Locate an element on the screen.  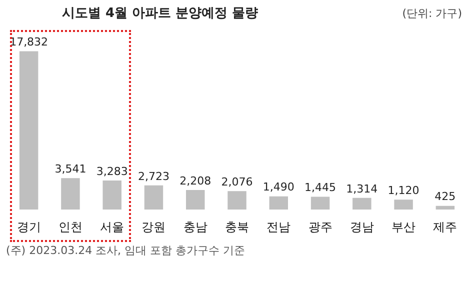
text: (주) 2023.03.24 조사, 임대 포함 총가구수 기준 is located at coordinates (126, 250).